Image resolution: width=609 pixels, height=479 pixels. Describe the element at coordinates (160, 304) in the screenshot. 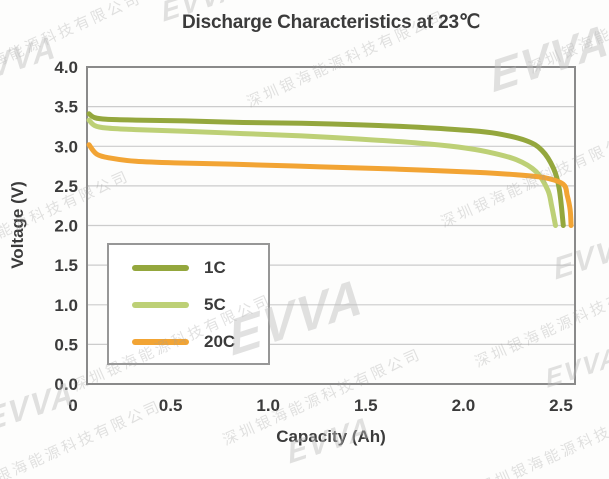

I see `legend-swatch-5c` at that location.